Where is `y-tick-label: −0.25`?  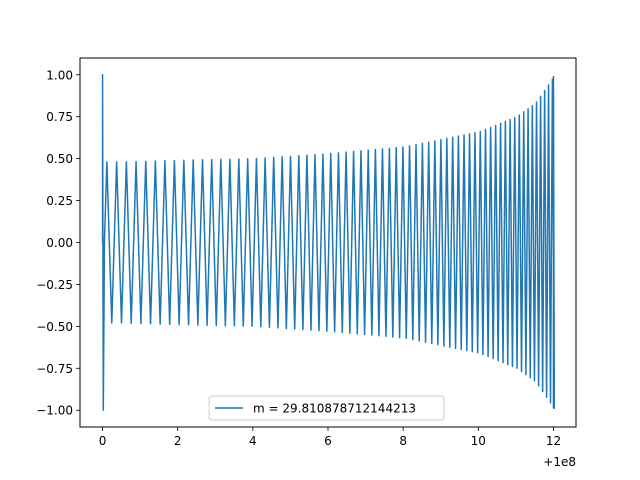 y-tick-label: −0.25 is located at coordinates (54, 285).